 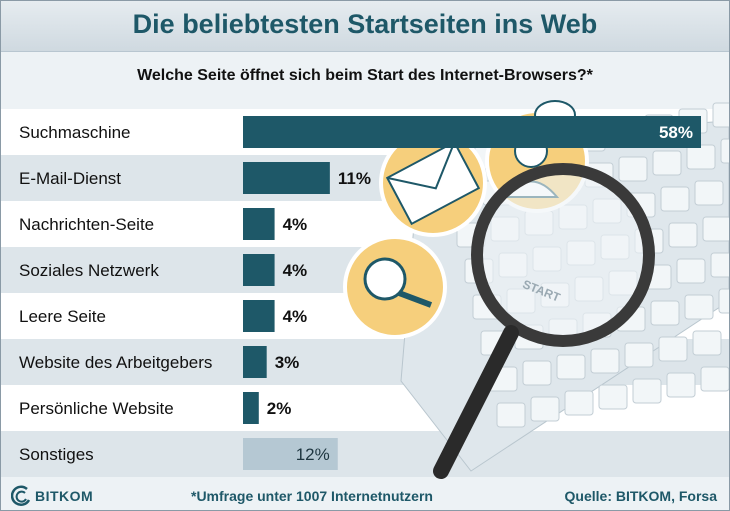 I want to click on envelope-icon, so click(x=433, y=183).